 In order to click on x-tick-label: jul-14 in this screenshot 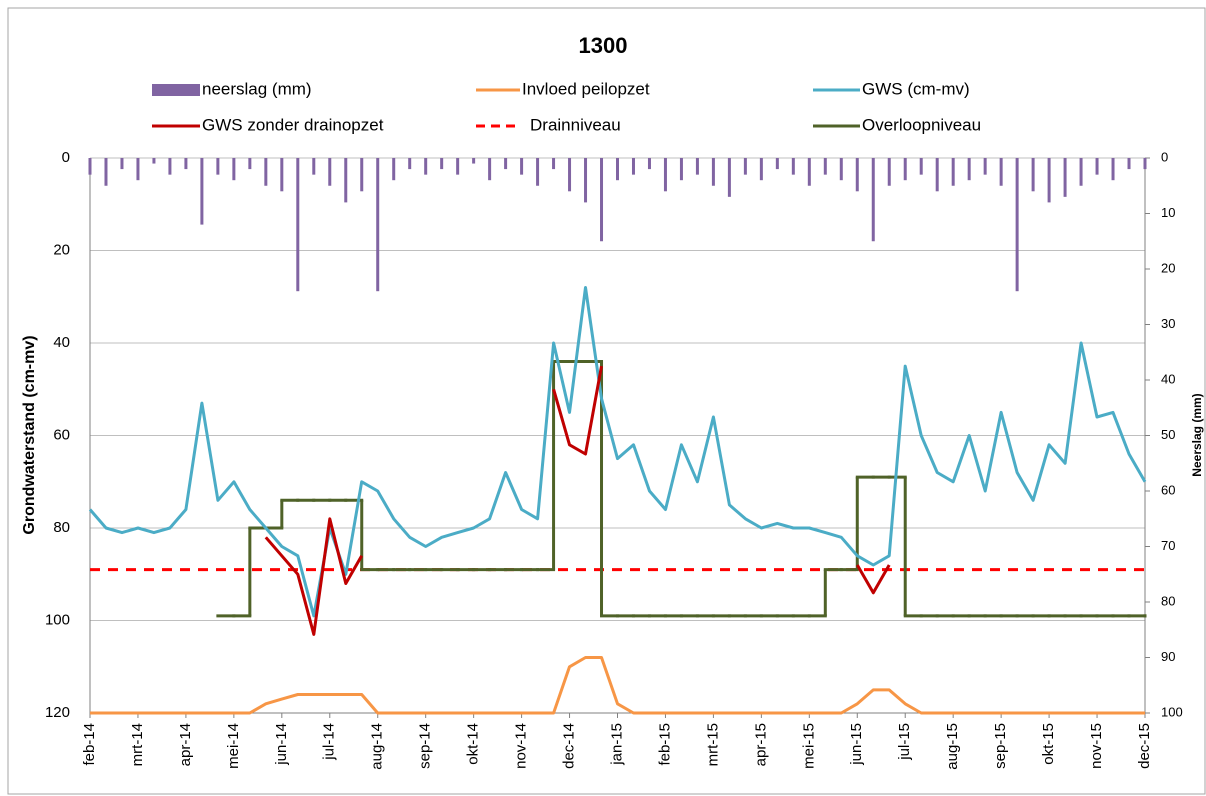, I will do `click(329, 742)`.